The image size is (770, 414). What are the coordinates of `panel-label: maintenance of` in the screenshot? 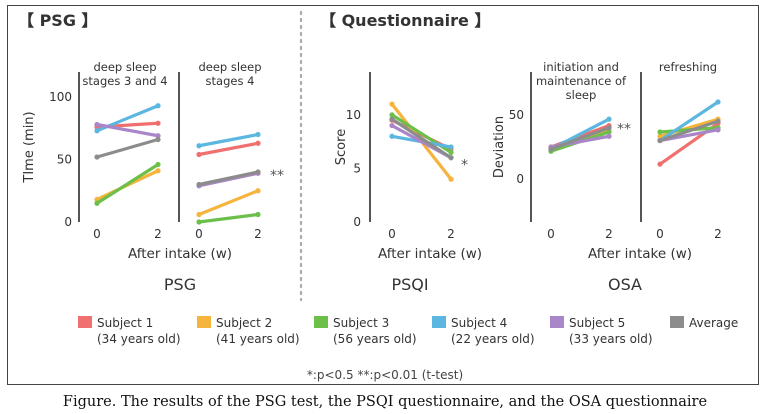 It's located at (581, 81).